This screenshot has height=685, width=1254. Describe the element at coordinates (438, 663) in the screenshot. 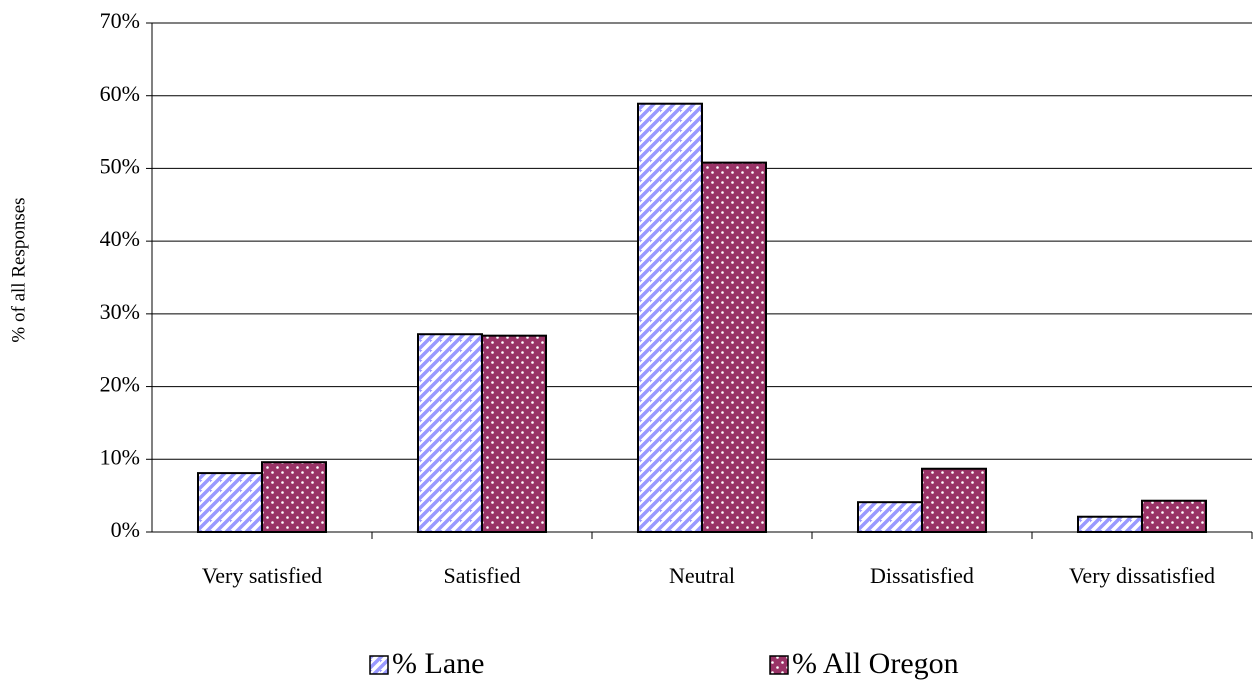

I see `legend-label: % Lane` at that location.